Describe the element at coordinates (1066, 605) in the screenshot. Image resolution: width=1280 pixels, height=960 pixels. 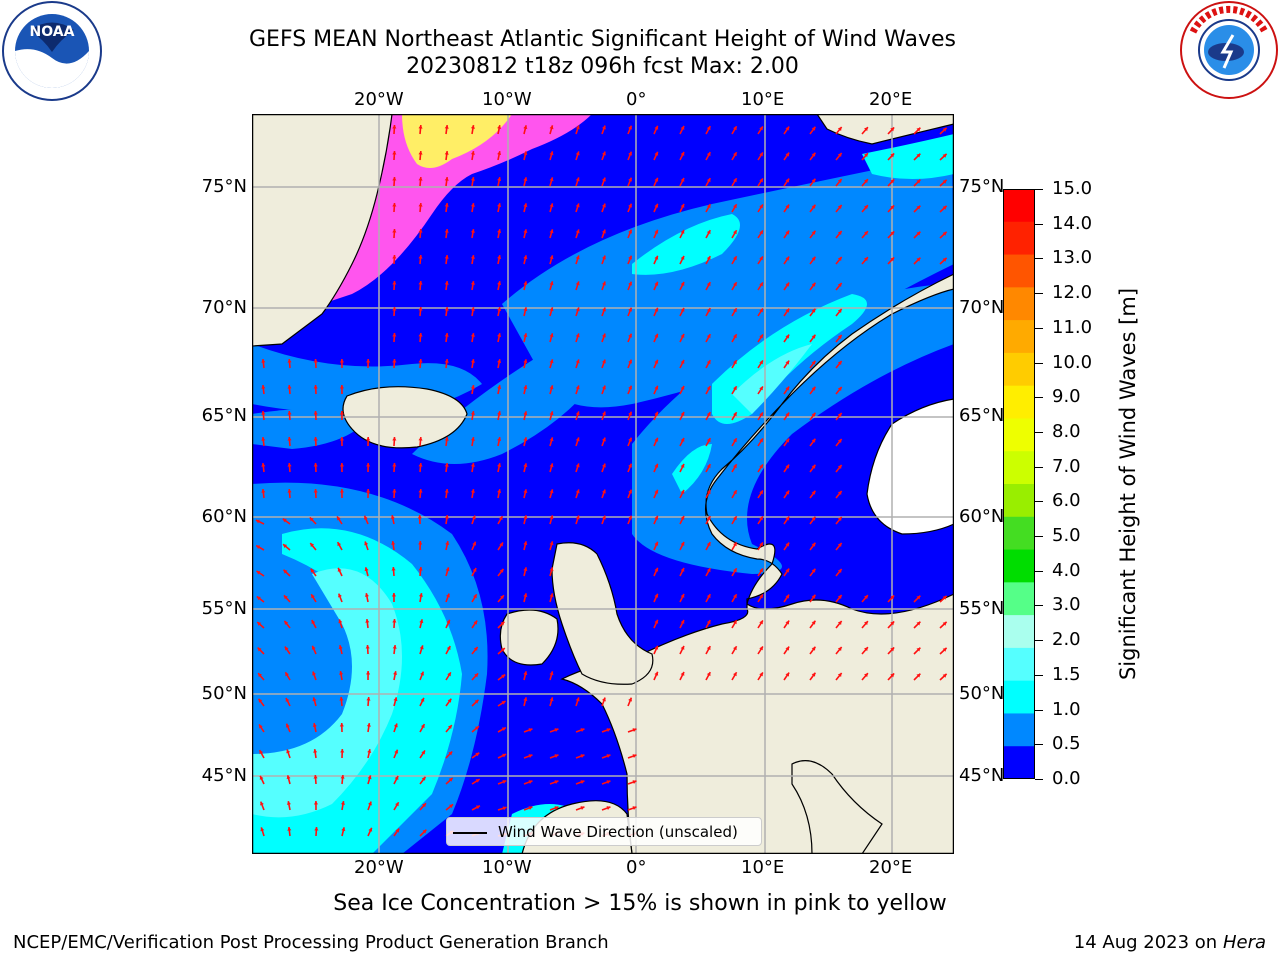
I see `colorbar-tick: 3.0` at that location.